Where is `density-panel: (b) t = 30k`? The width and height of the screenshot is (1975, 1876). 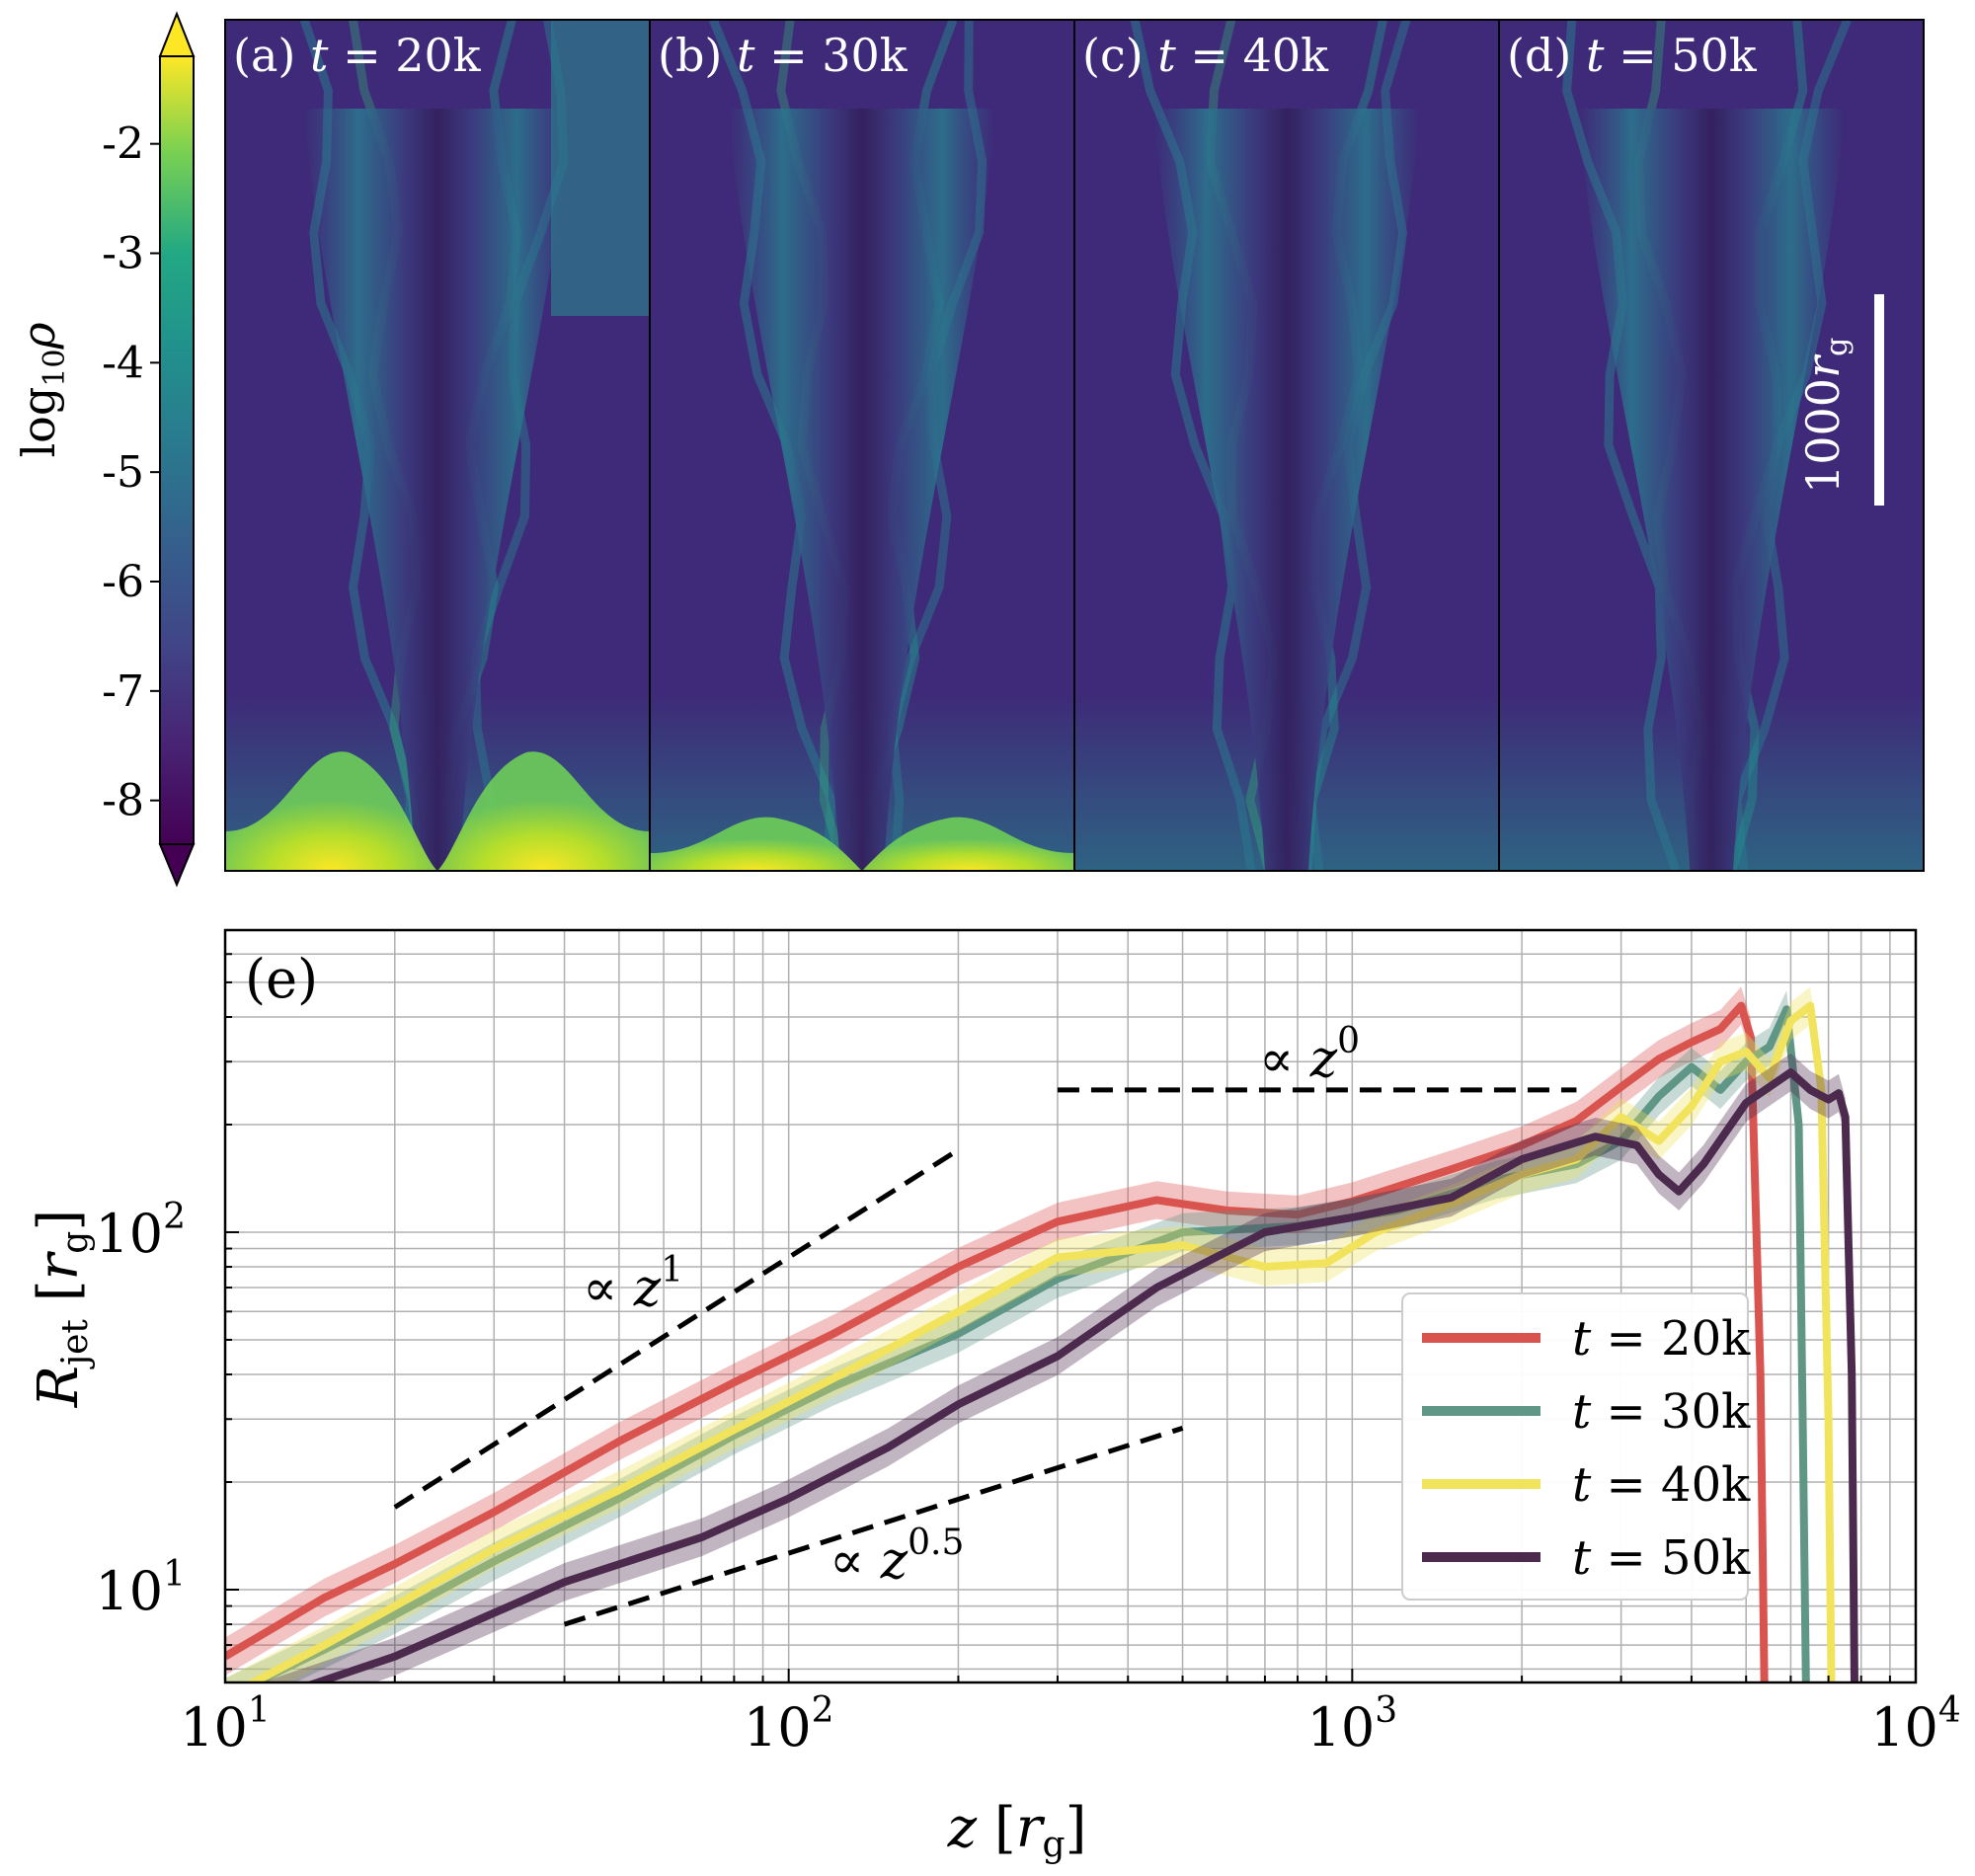
density-panel: (b) t = 30k is located at coordinates (862, 445).